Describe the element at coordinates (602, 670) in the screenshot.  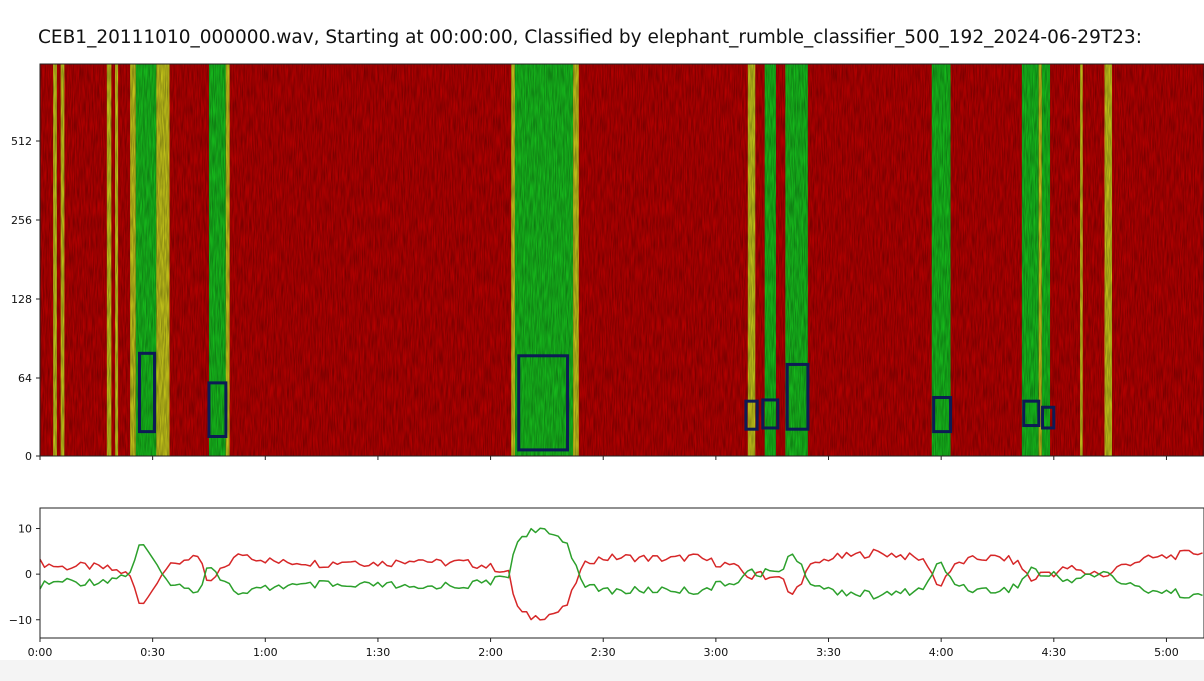
I see `figure-footer-strip` at that location.